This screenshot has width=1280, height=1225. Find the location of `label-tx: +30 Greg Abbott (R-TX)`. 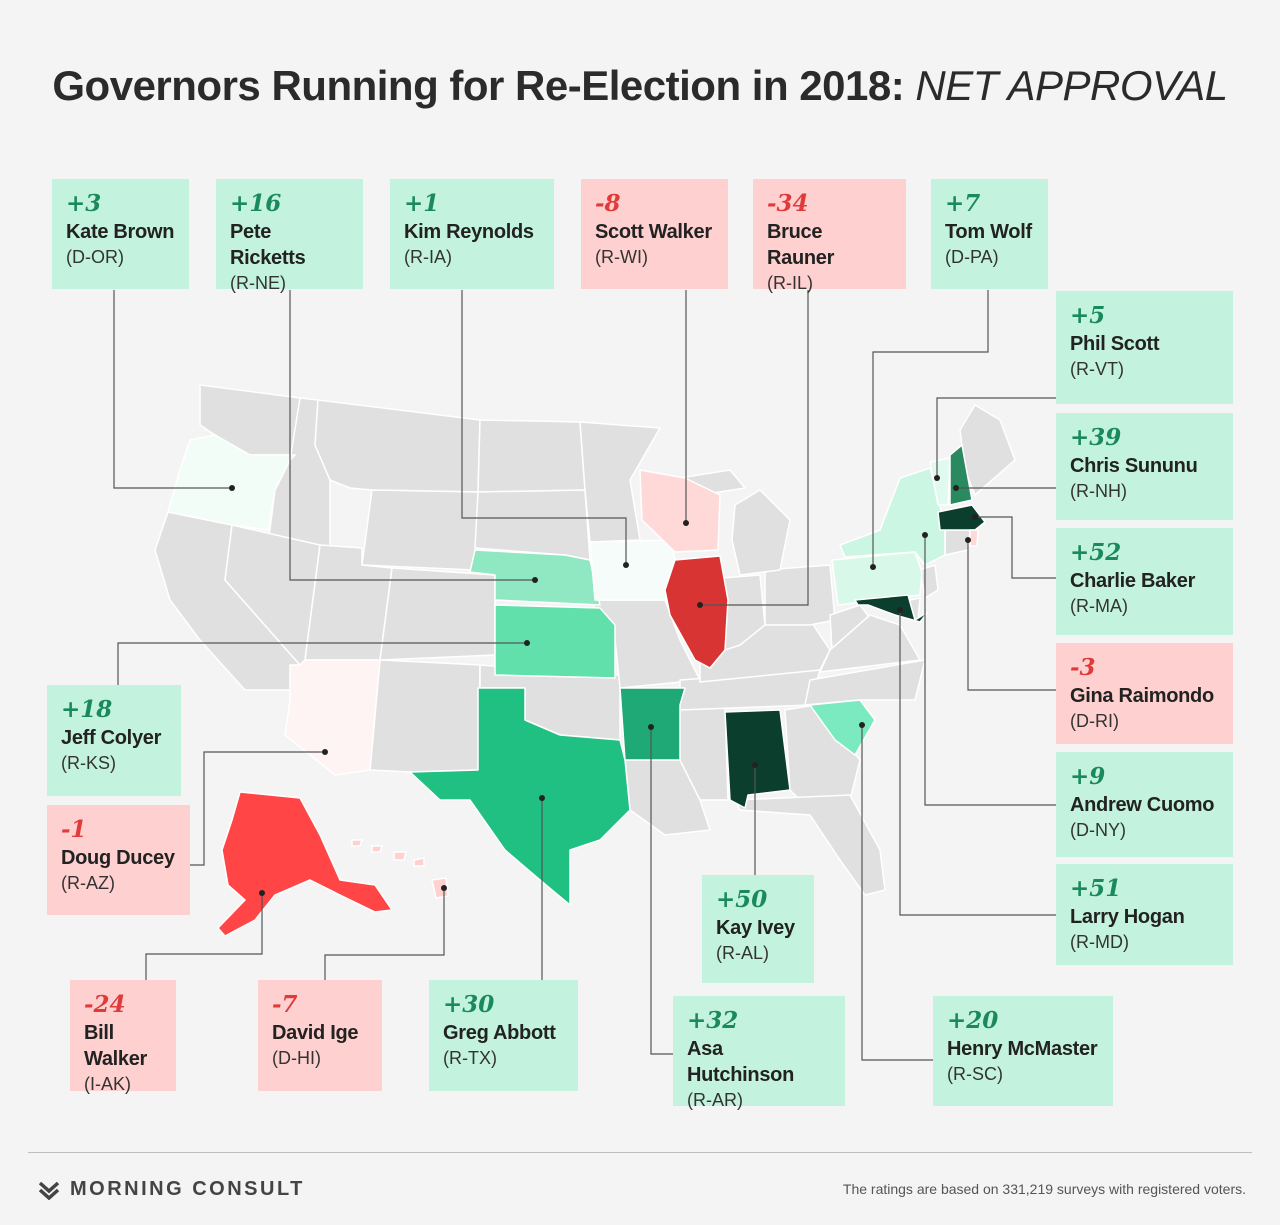

label-tx: +30 Greg Abbott (R-TX) is located at coordinates (503, 1035).